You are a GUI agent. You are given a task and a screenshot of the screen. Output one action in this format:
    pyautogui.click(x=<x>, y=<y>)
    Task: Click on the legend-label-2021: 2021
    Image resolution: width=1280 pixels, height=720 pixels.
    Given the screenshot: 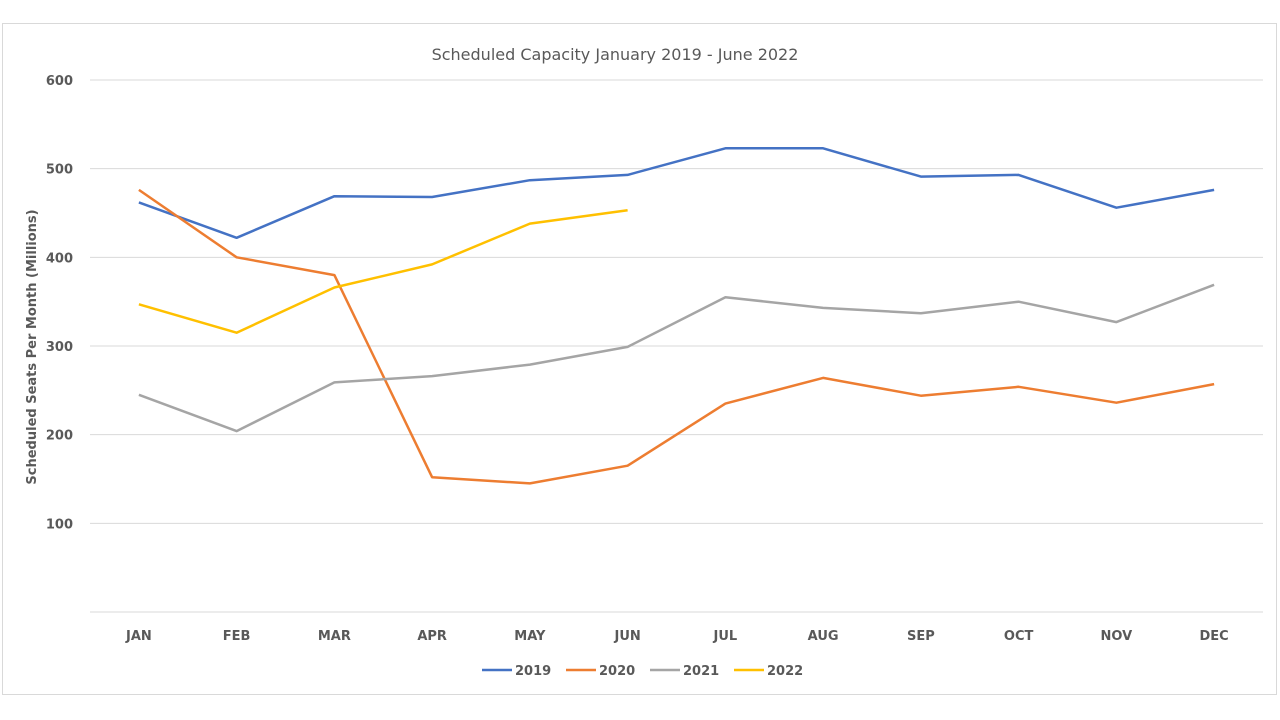 What is the action you would take?
    pyautogui.click(x=701, y=671)
    